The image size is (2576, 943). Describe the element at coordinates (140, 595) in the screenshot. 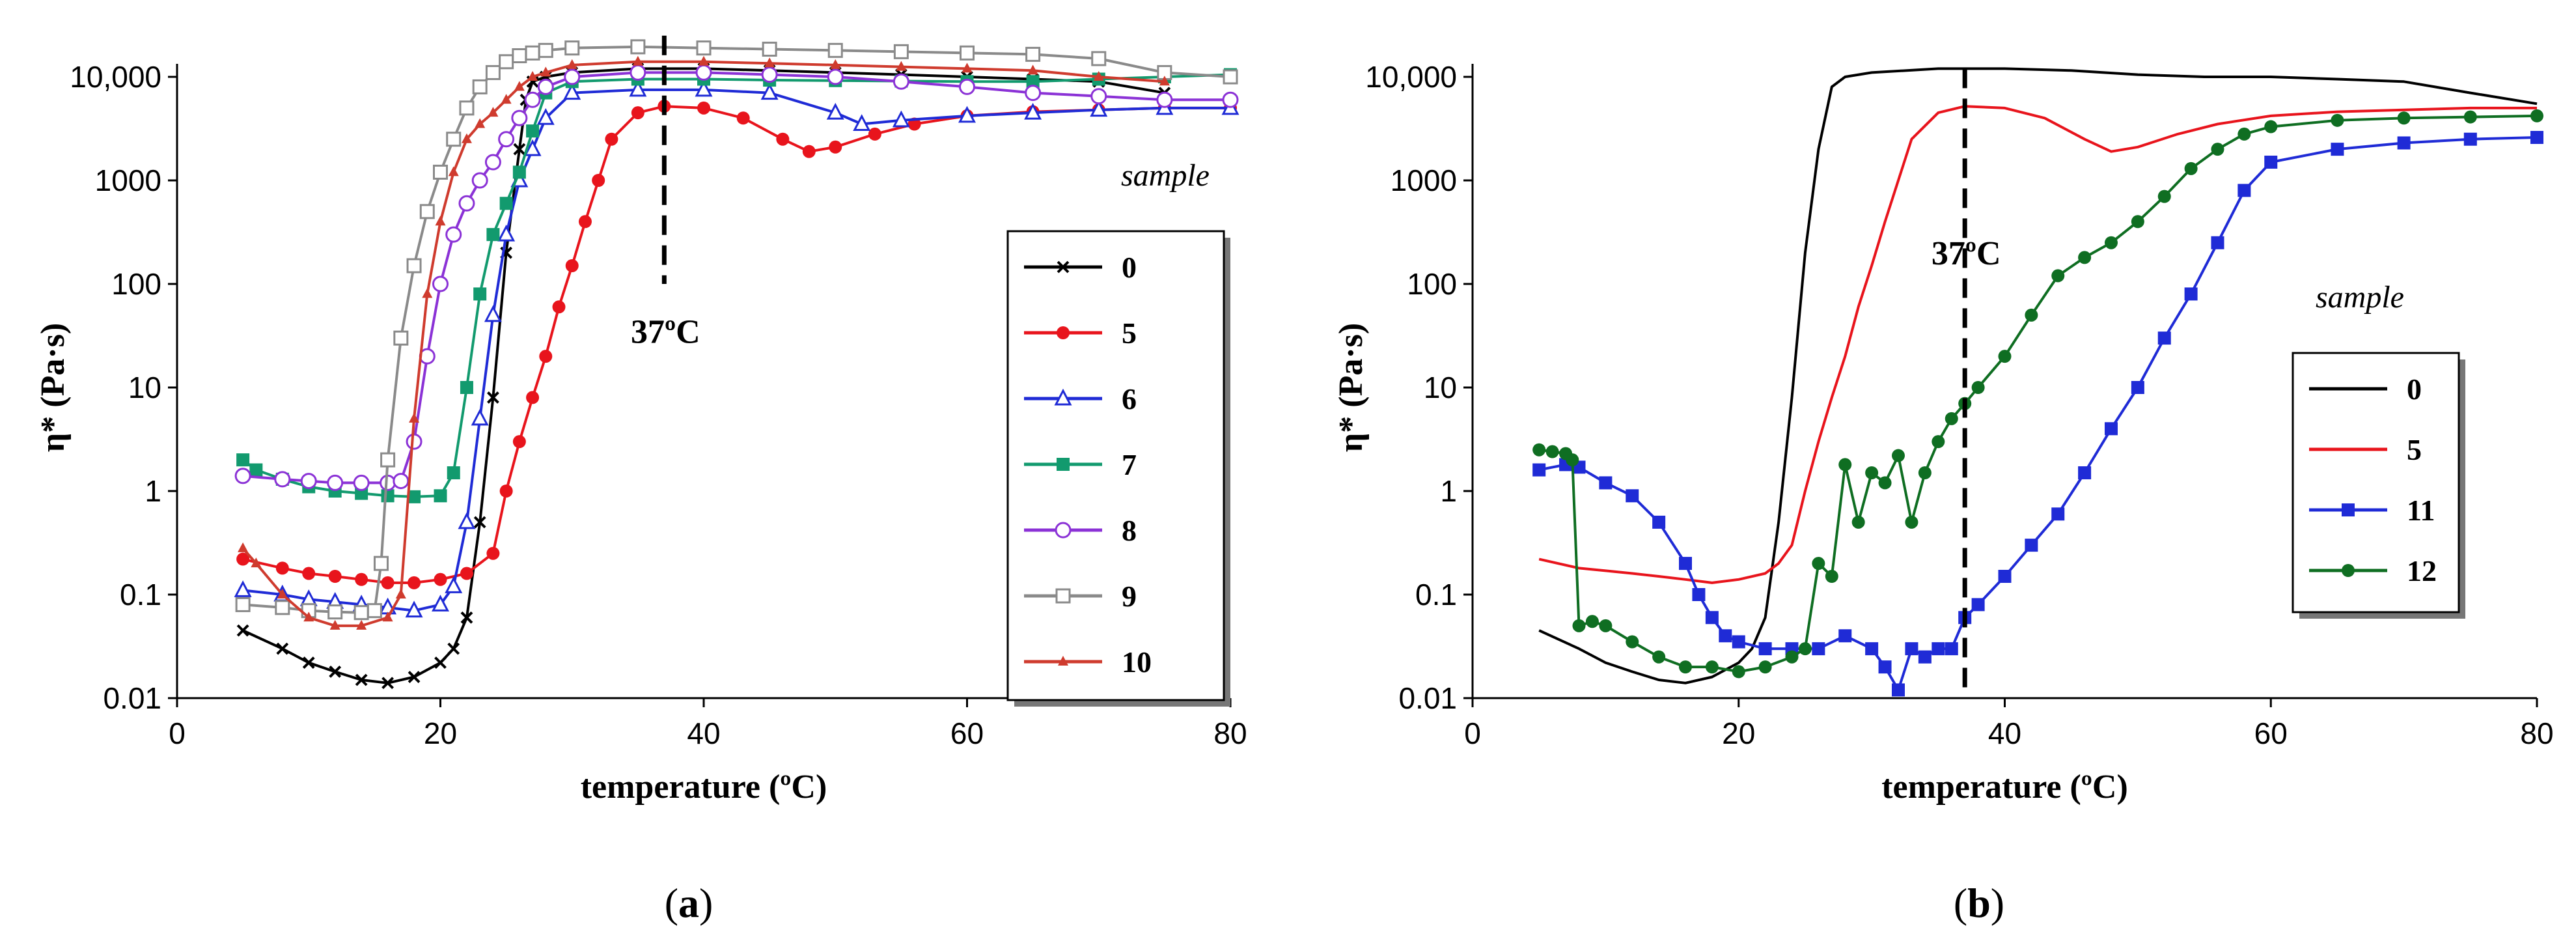

I see `y-tick-label: 0.1` at that location.